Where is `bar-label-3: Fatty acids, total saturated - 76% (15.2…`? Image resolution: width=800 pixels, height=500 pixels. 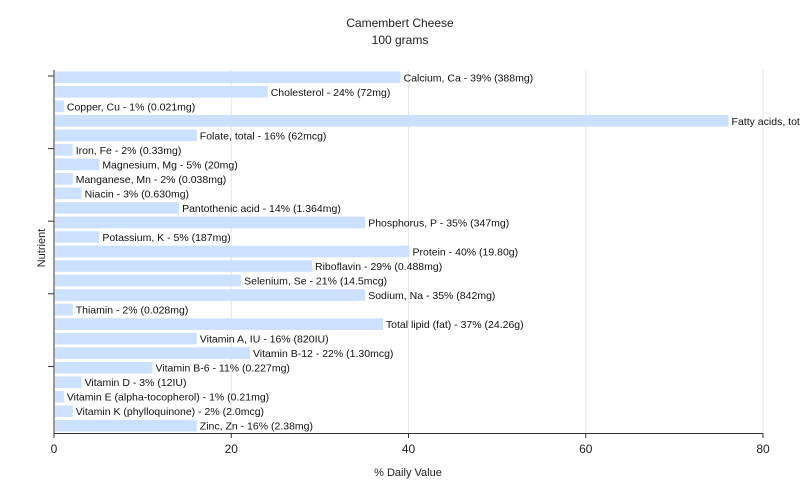
bar-label-3: Fatty acids, total saturated - 76% (15.2… is located at coordinates (766, 122).